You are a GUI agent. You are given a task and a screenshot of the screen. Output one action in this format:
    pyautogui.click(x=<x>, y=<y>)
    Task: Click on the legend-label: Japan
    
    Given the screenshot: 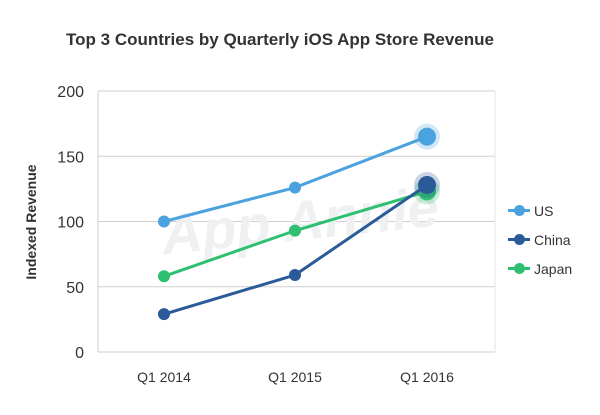 What is the action you would take?
    pyautogui.click(x=553, y=268)
    